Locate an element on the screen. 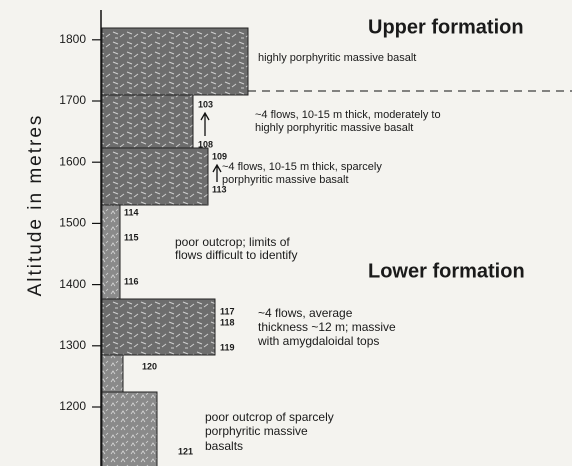 This screenshot has width=572, height=466. description: ~4 flows, 10-15 m thick, sparcely is located at coordinates (302, 167).